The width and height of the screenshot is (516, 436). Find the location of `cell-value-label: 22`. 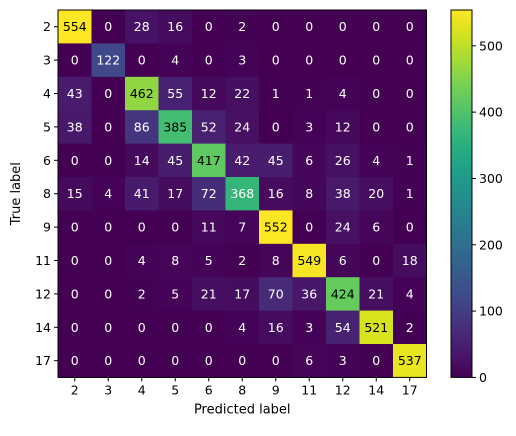

cell-value-label: 22 is located at coordinates (242, 93).